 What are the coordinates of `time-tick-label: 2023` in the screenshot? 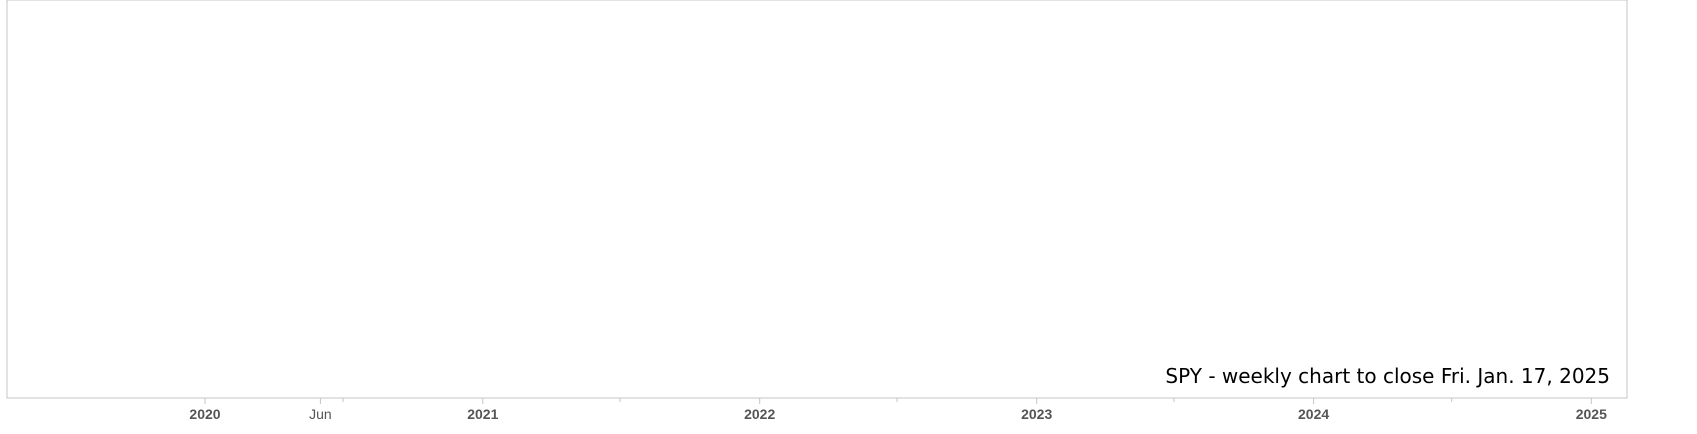 It's located at (1036, 414).